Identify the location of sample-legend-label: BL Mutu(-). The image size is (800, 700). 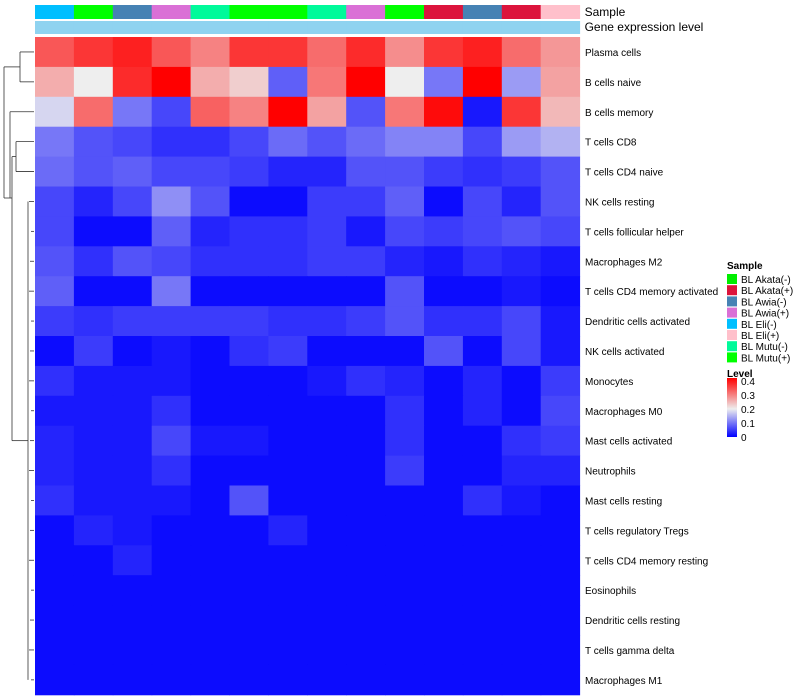
(764, 347).